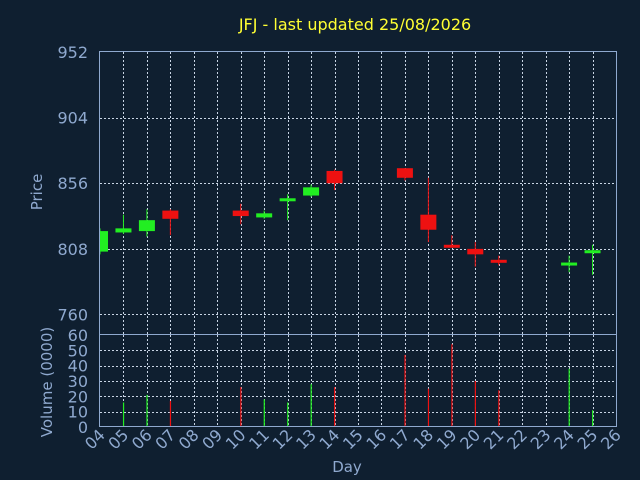 This screenshot has height=480, width=640. What do you see at coordinates (354, 24) in the screenshot?
I see `chart-title: JFJ - last updated 25/08/2026` at bounding box center [354, 24].